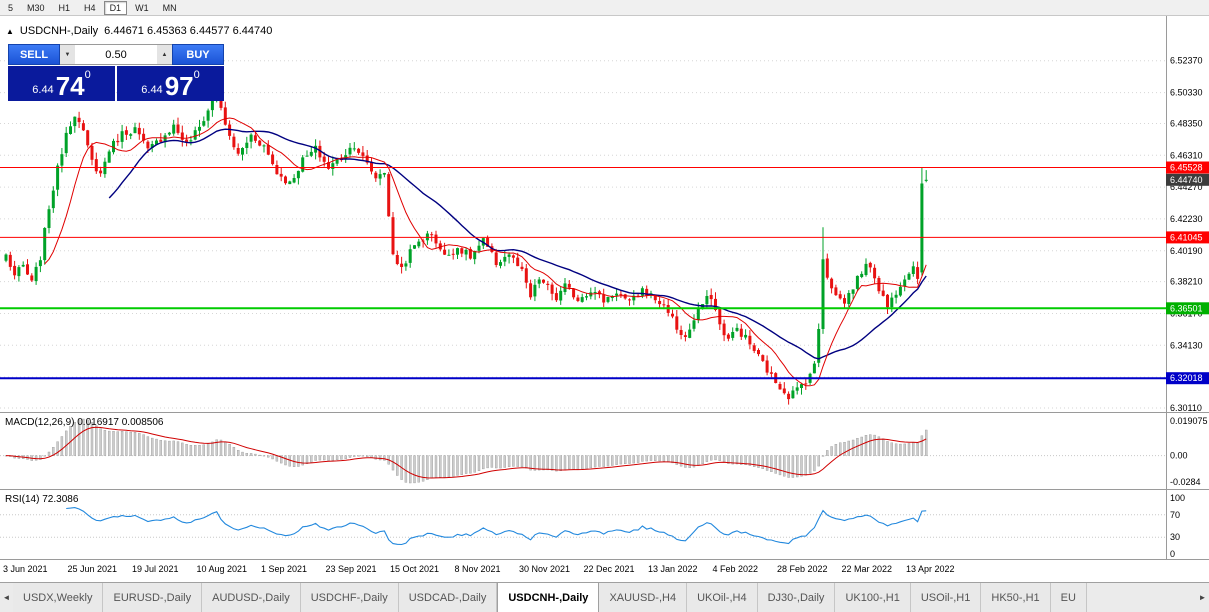  What do you see at coordinates (1186, 180) in the screenshot?
I see `svg-text: 6.44740` at bounding box center [1186, 180].